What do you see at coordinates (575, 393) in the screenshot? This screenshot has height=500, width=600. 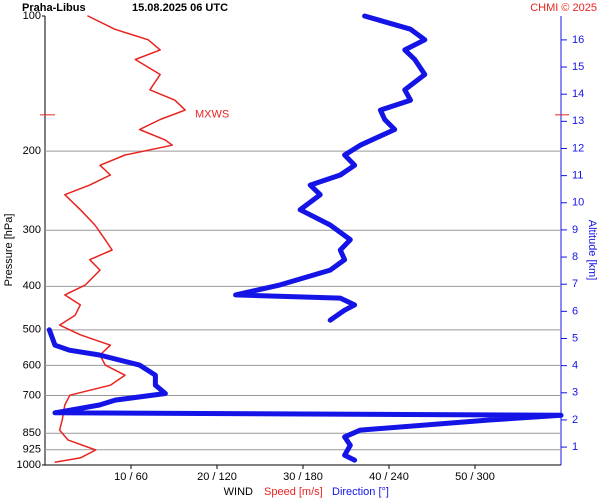 I see `y2-tick-label: 3` at bounding box center [575, 393].